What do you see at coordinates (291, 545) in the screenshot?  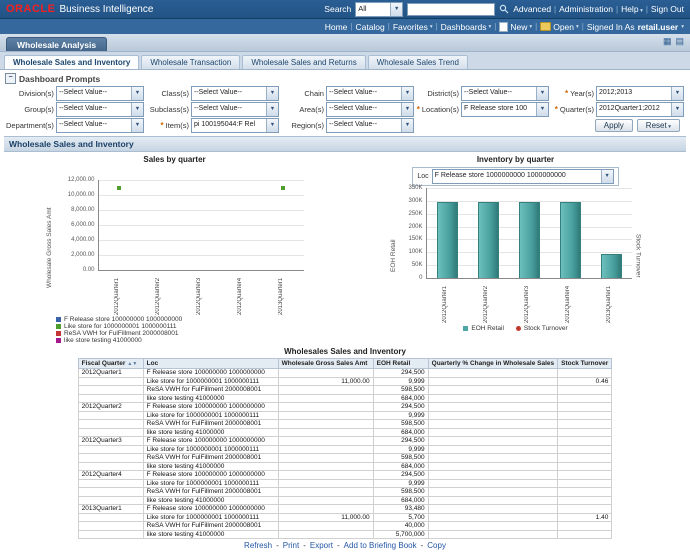 I see `footer-link-print: Print` at bounding box center [291, 545].